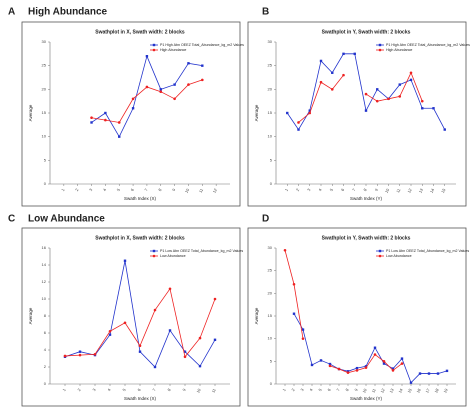 Image resolution: width=471 pixels, height=409 pixels. What do you see at coordinates (366, 198) in the screenshot?
I see `x-axis-label: Swath Index (Y)` at bounding box center [366, 198].